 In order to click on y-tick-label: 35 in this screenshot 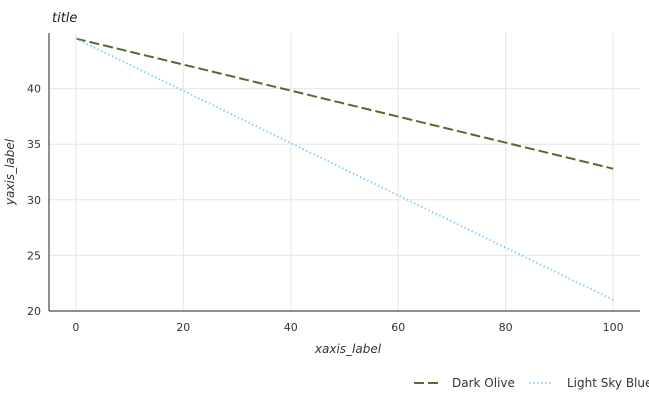, I will do `click(34, 144)`.